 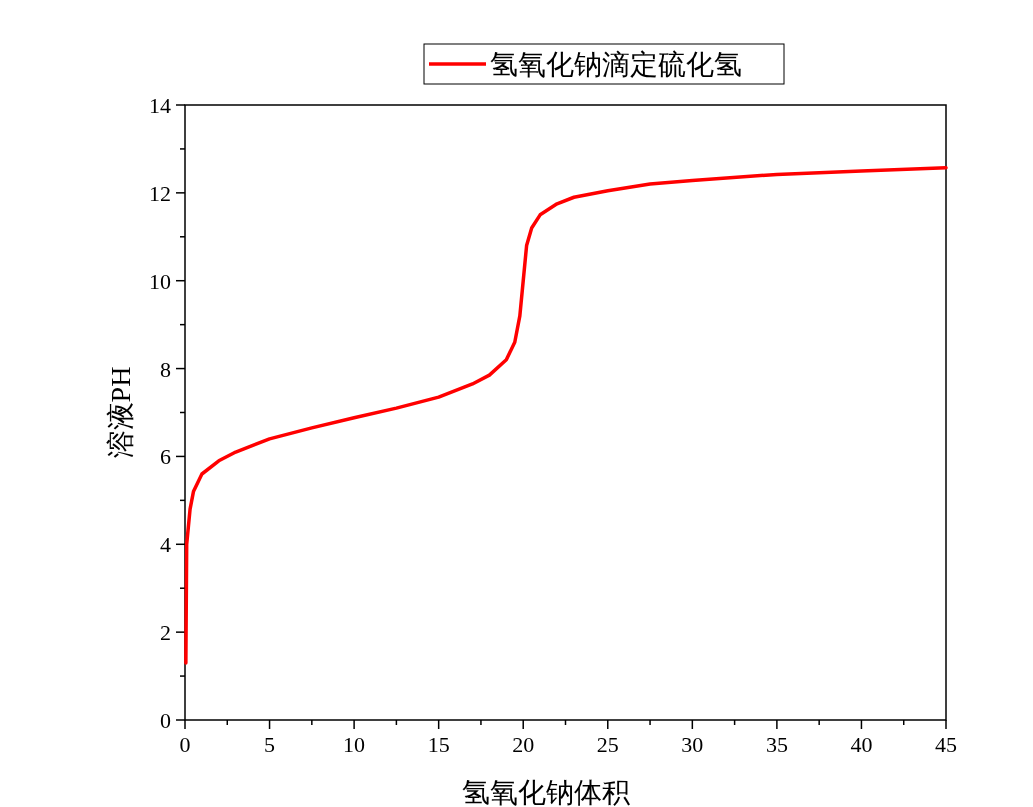 What do you see at coordinates (165, 545) in the screenshot?
I see `y-tick-label: 4` at bounding box center [165, 545].